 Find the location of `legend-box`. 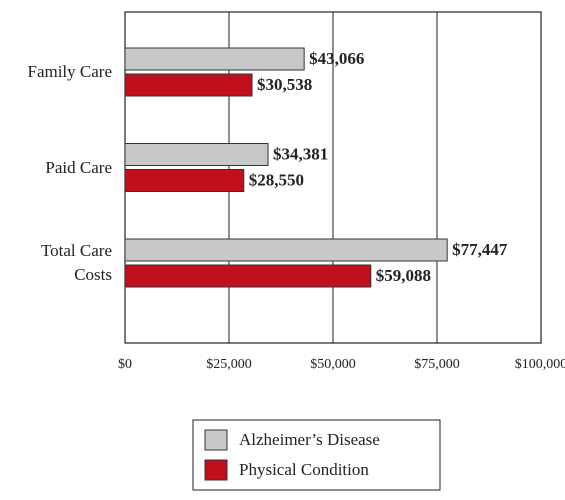

legend-box is located at coordinates (316, 455).